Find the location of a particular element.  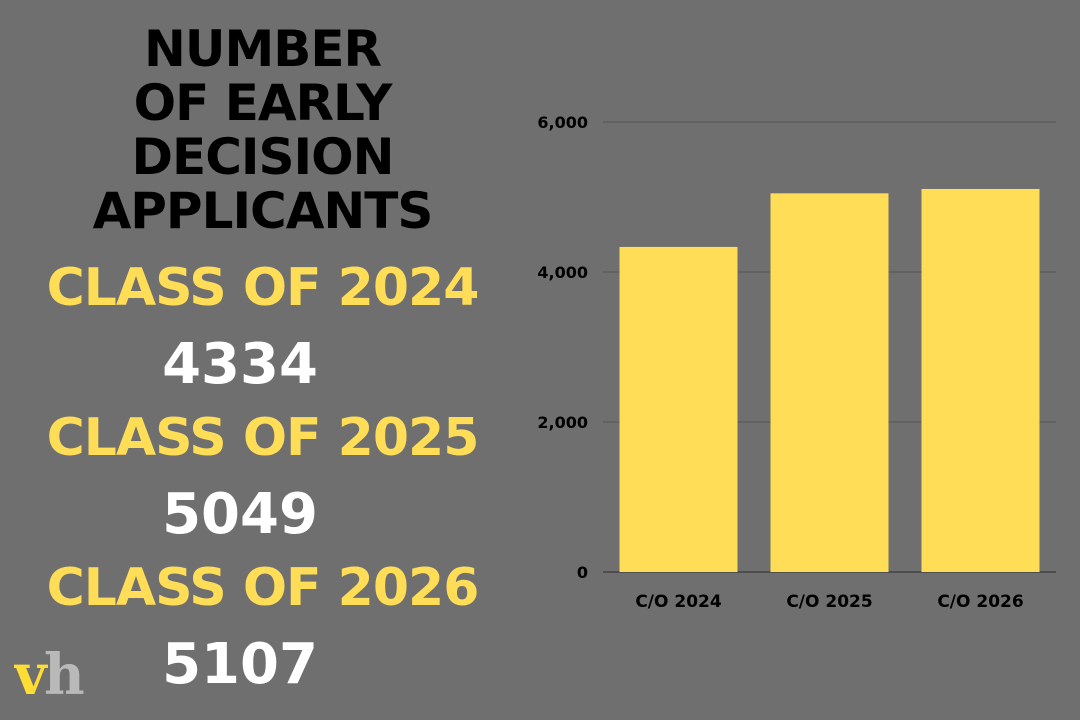

class-2026-label: CLASS OF 2026 is located at coordinates (263, 588).